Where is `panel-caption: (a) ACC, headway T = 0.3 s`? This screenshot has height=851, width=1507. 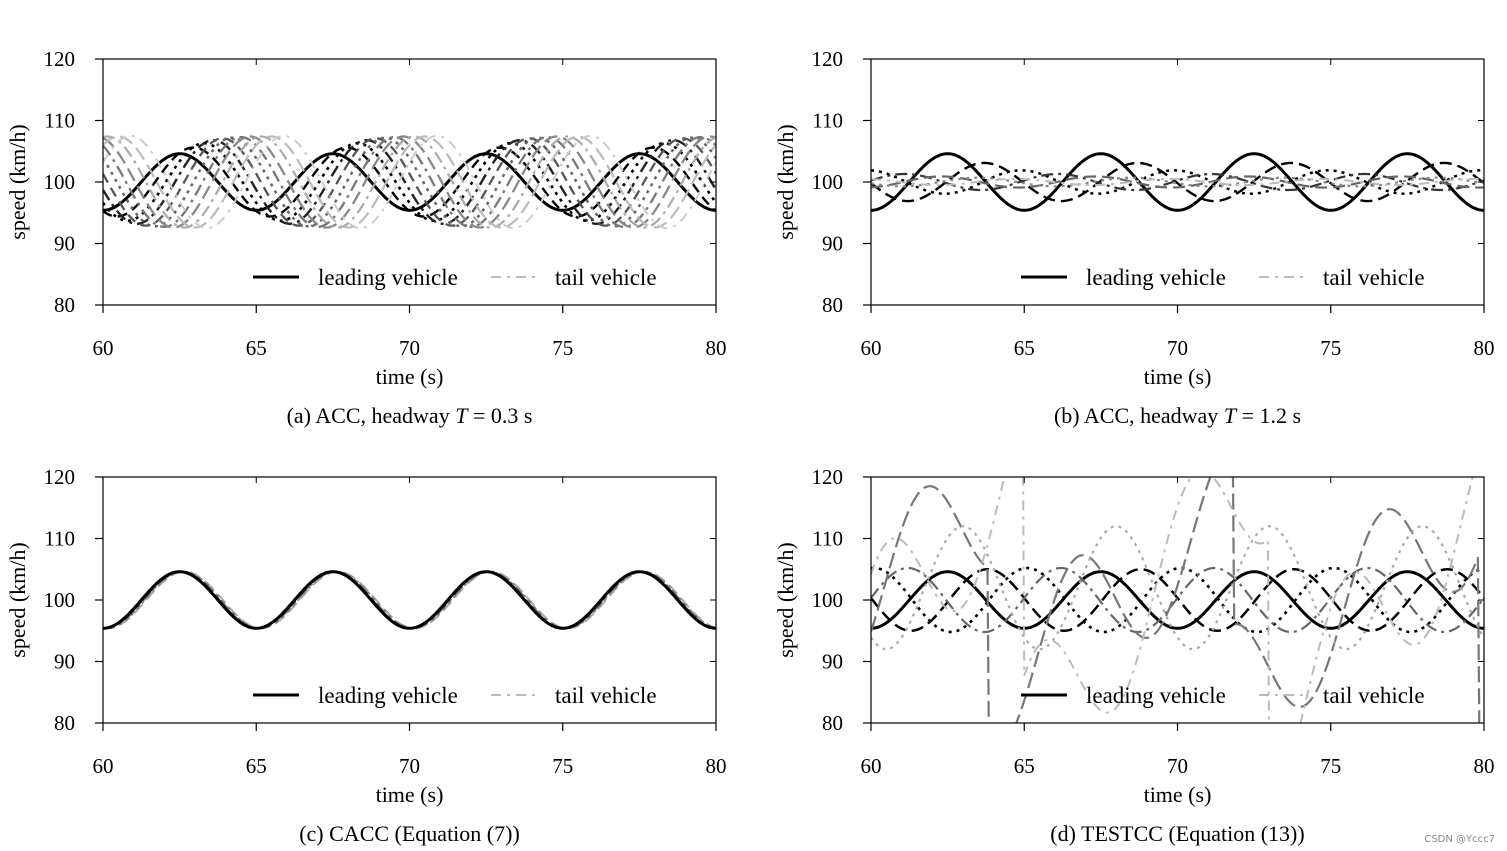
panel-caption: (a) ACC, headway T = 0.3 s is located at coordinates (410, 415).